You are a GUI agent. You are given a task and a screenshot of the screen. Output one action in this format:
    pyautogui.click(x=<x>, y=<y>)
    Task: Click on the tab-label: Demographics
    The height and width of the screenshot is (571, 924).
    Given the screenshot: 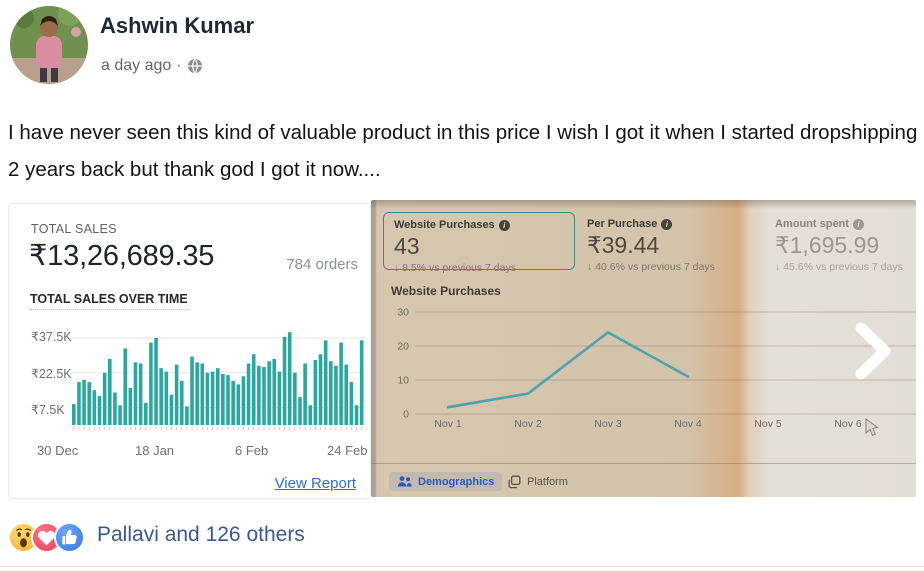 What is the action you would take?
    pyautogui.click(x=456, y=481)
    